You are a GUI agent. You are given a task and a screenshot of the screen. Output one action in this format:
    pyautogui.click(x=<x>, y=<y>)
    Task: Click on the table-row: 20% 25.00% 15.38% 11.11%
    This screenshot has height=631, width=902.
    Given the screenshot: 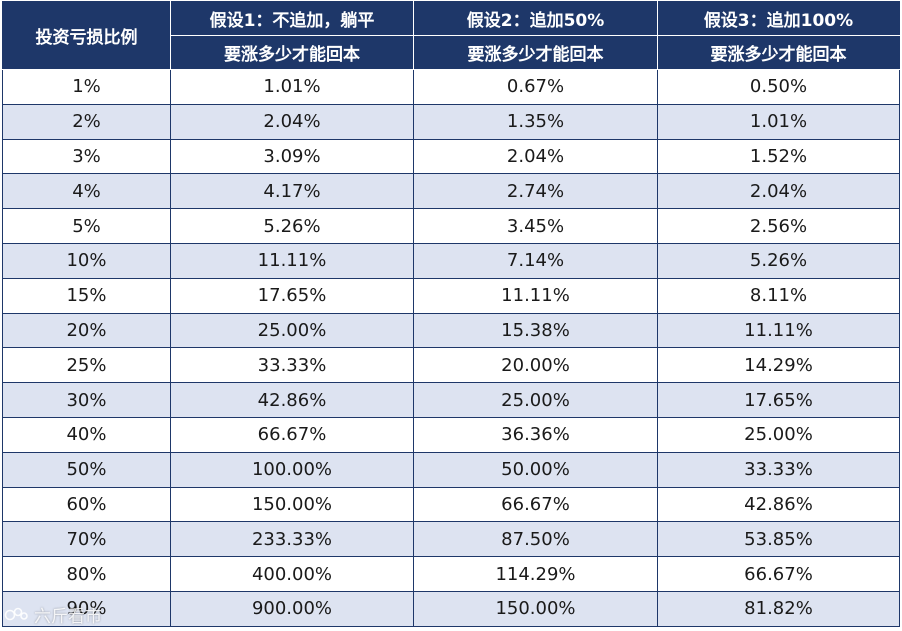 What is the action you would take?
    pyautogui.click(x=451, y=330)
    